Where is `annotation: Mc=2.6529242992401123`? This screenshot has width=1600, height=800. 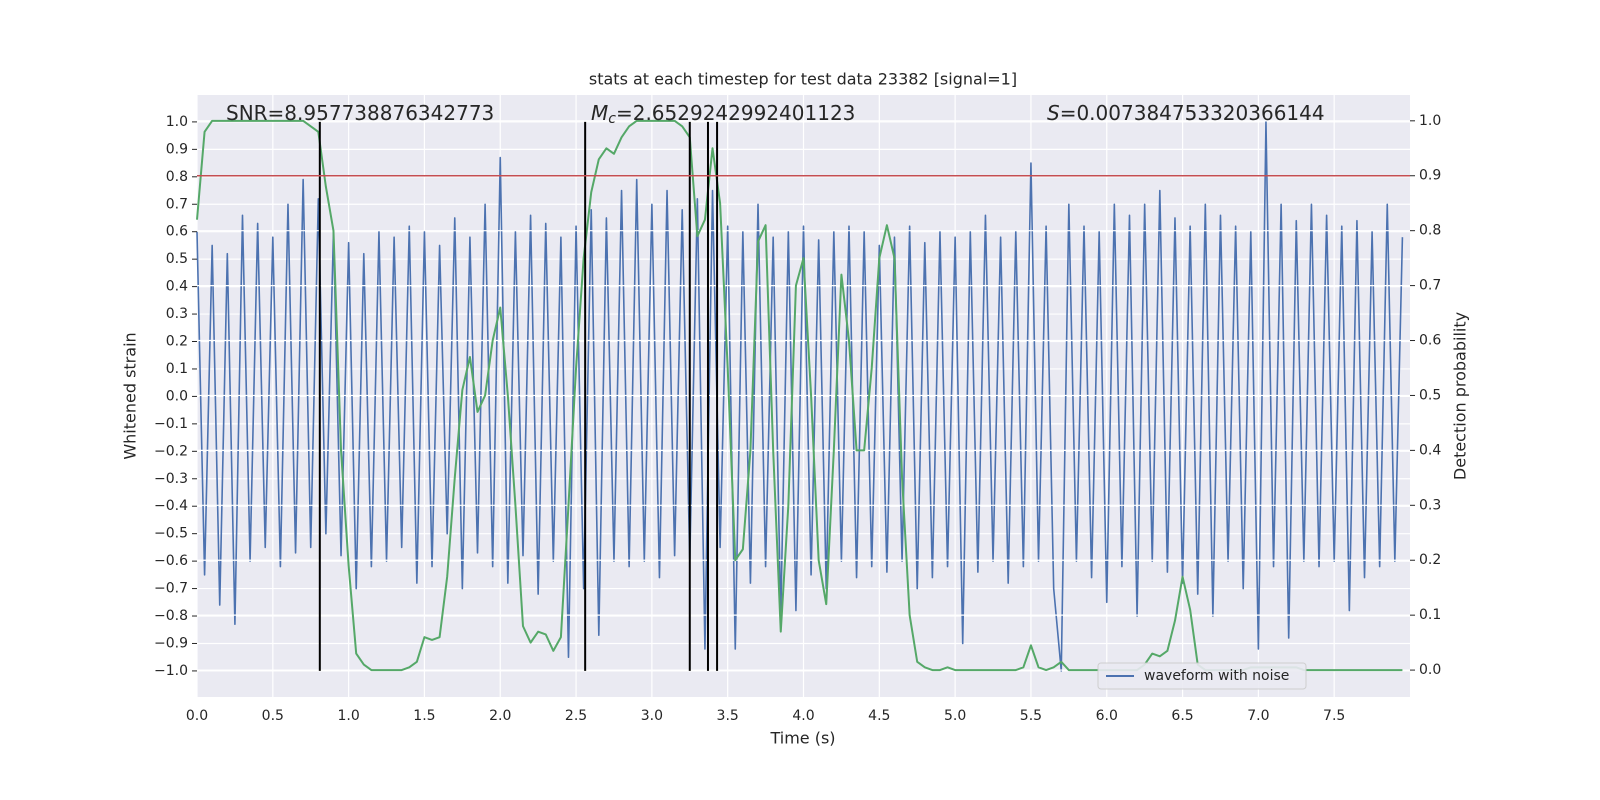 annotation: Mc=2.6529242992401123 is located at coordinates (723, 114).